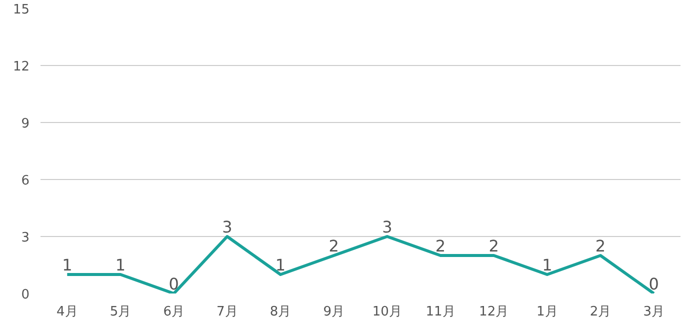 This screenshot has height=323, width=685. Describe the element at coordinates (25, 181) in the screenshot. I see `y-tick-label: 6` at that location.